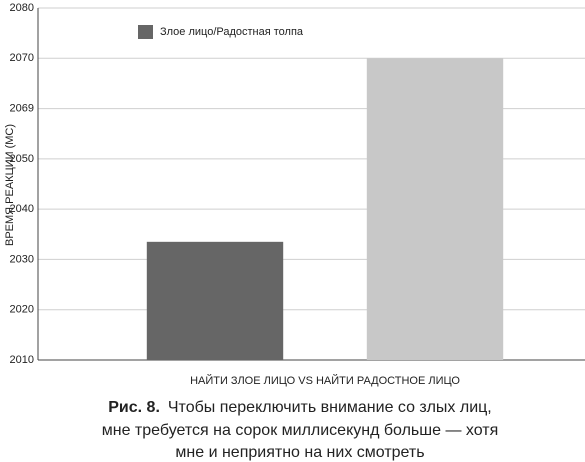  Describe the element at coordinates (22, 108) in the screenshot. I see `y-tick-label: 2069` at that location.